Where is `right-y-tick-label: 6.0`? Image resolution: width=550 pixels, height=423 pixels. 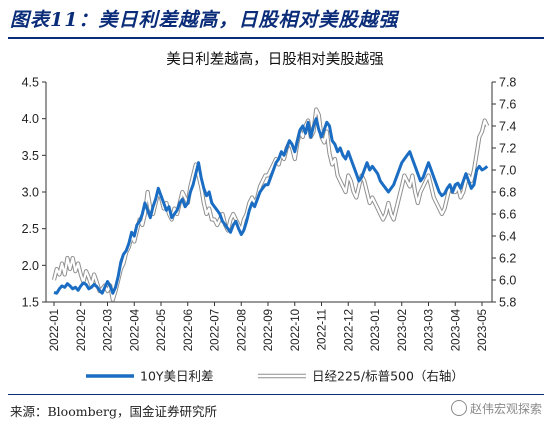 right-y-tick-label: 6.0 is located at coordinates (507, 281).